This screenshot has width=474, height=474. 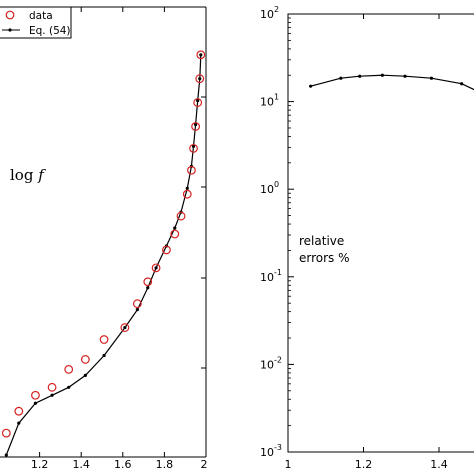 I want to click on right-y-tick-label: 10⁻¹, so click(x=271, y=276).